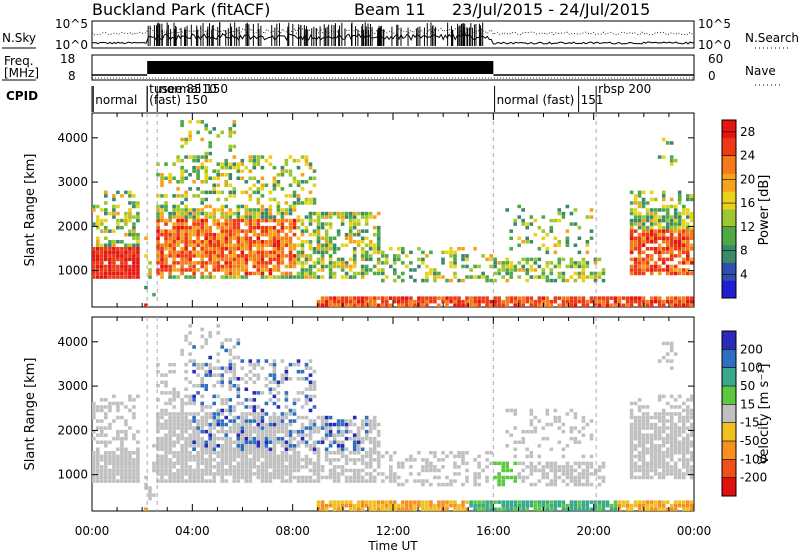 This screenshot has height=554, width=800. I want to click on noise-left-tick-high: 10^5, so click(71, 24).